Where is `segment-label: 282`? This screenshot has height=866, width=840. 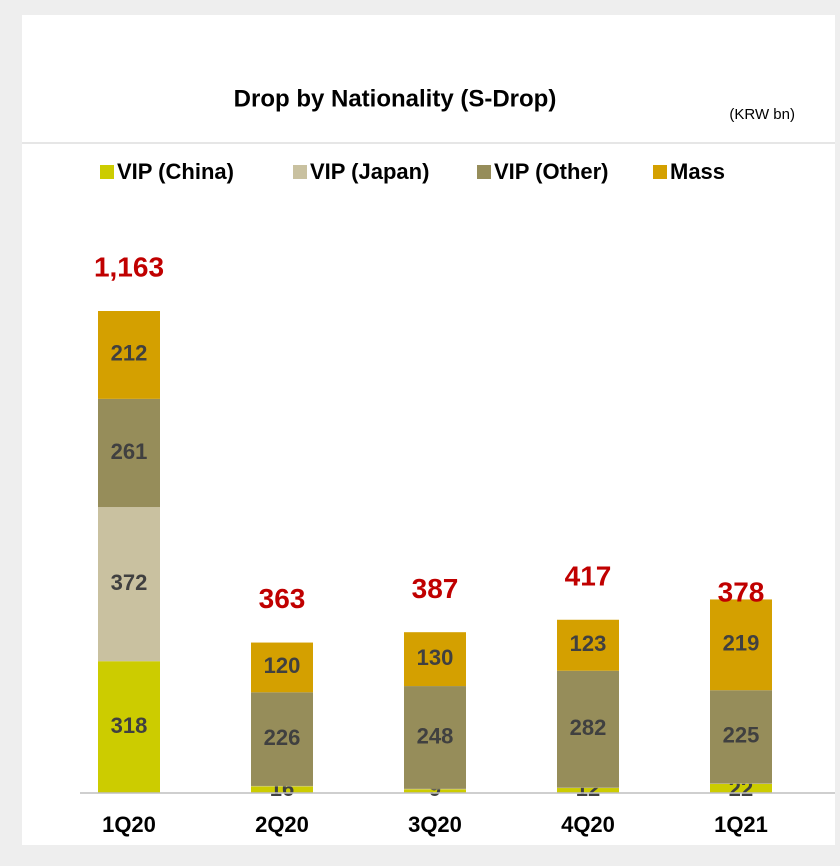
segment-label: 282 is located at coordinates (588, 727).